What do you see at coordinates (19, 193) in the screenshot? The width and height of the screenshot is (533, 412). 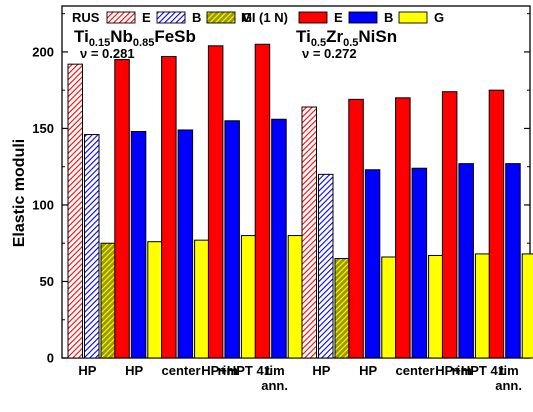 I see `y-axis-title: Elastic moduli` at bounding box center [19, 193].